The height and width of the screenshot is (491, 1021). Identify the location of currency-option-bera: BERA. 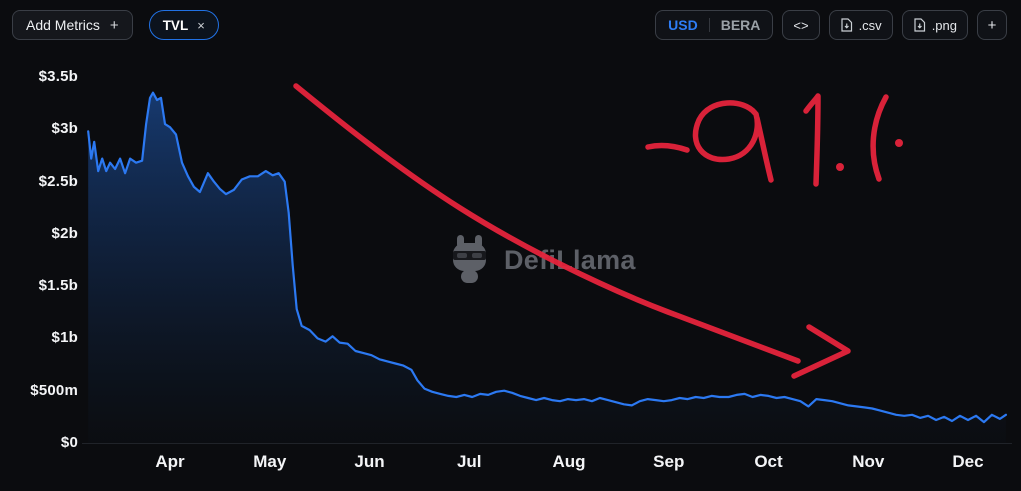
(740, 25).